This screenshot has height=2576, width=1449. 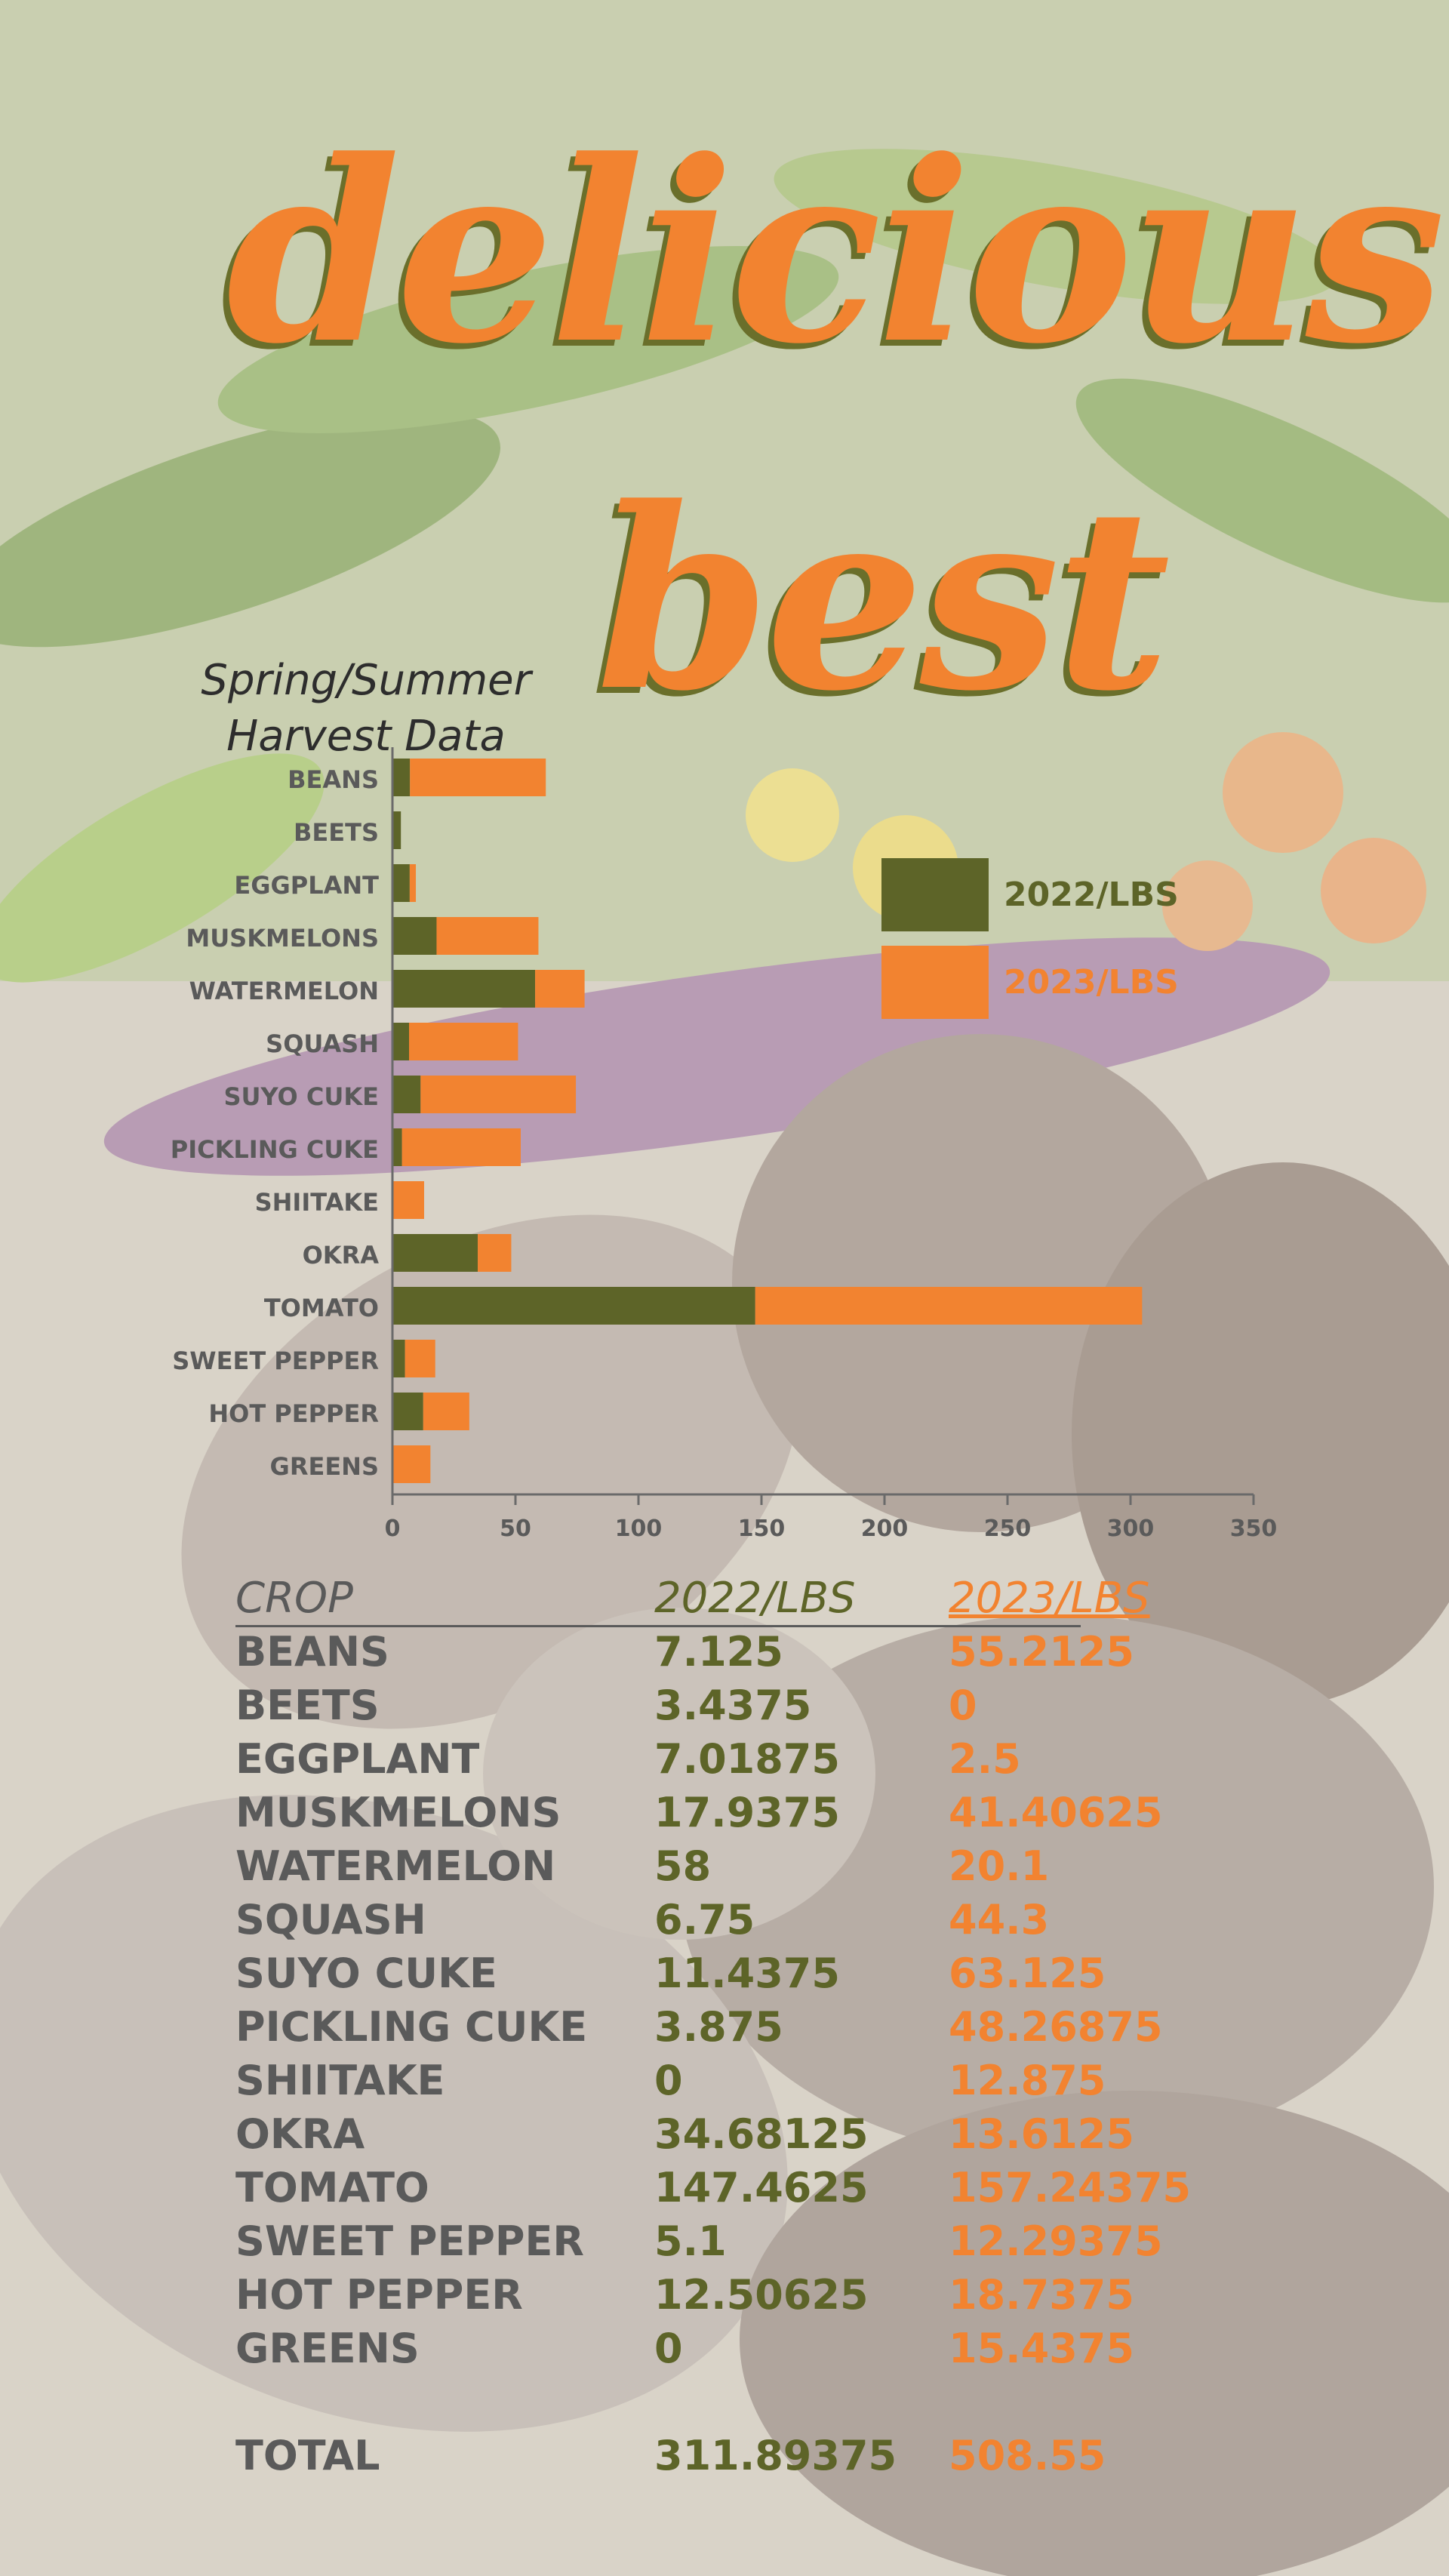 What do you see at coordinates (300, 2134) in the screenshot?
I see `crop-cell: OKRA` at bounding box center [300, 2134].